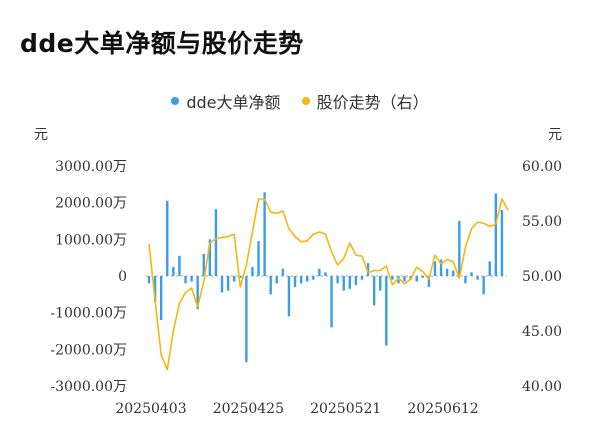 The height and width of the screenshot is (446, 600). I want to click on left-tick-label: 1000.00万, so click(91, 240).